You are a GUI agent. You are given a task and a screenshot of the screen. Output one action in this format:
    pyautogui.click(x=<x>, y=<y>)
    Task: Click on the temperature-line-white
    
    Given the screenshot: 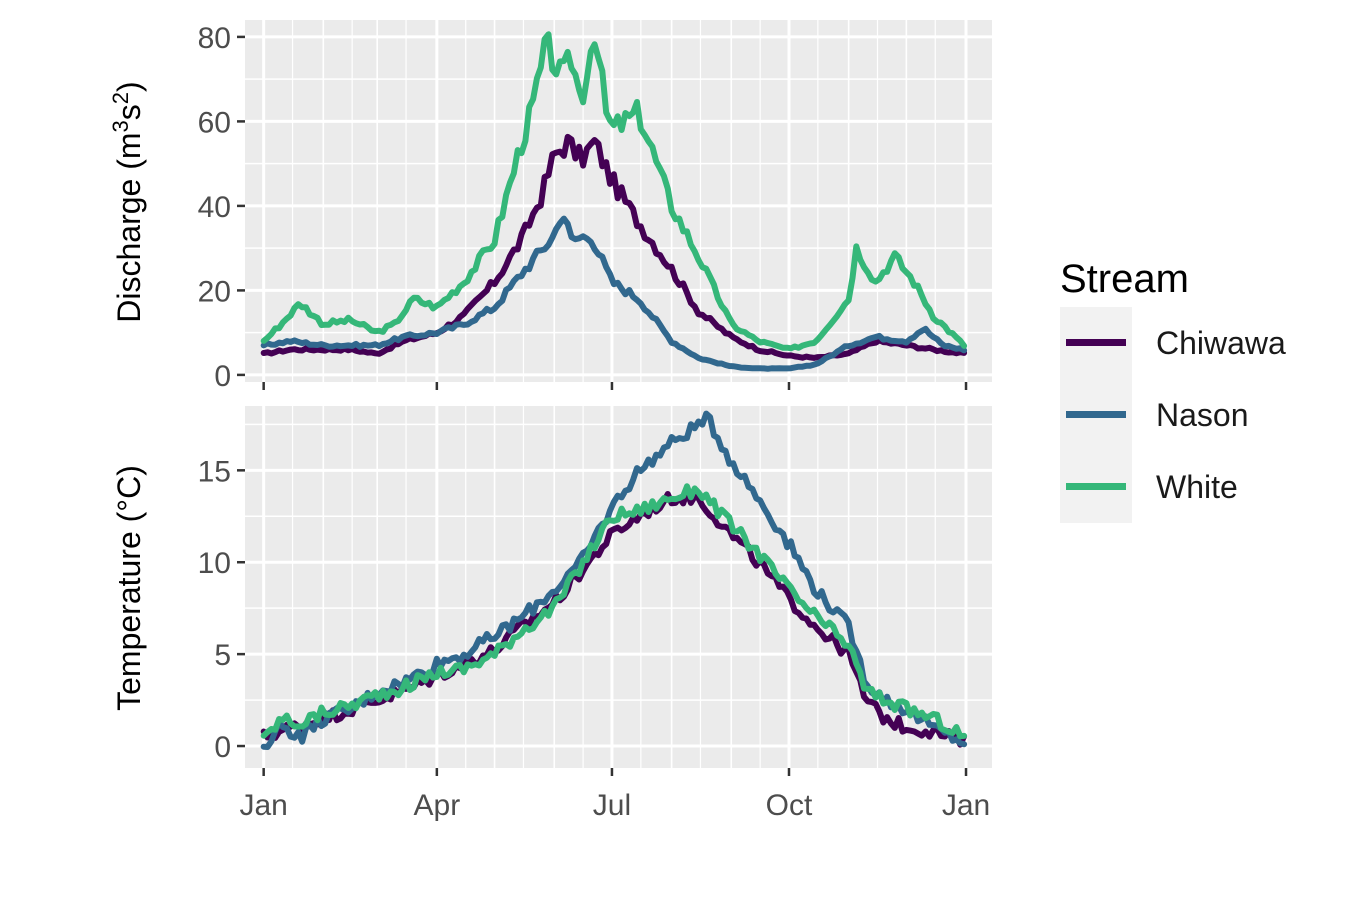 What is the action you would take?
    pyautogui.click(x=614, y=611)
    